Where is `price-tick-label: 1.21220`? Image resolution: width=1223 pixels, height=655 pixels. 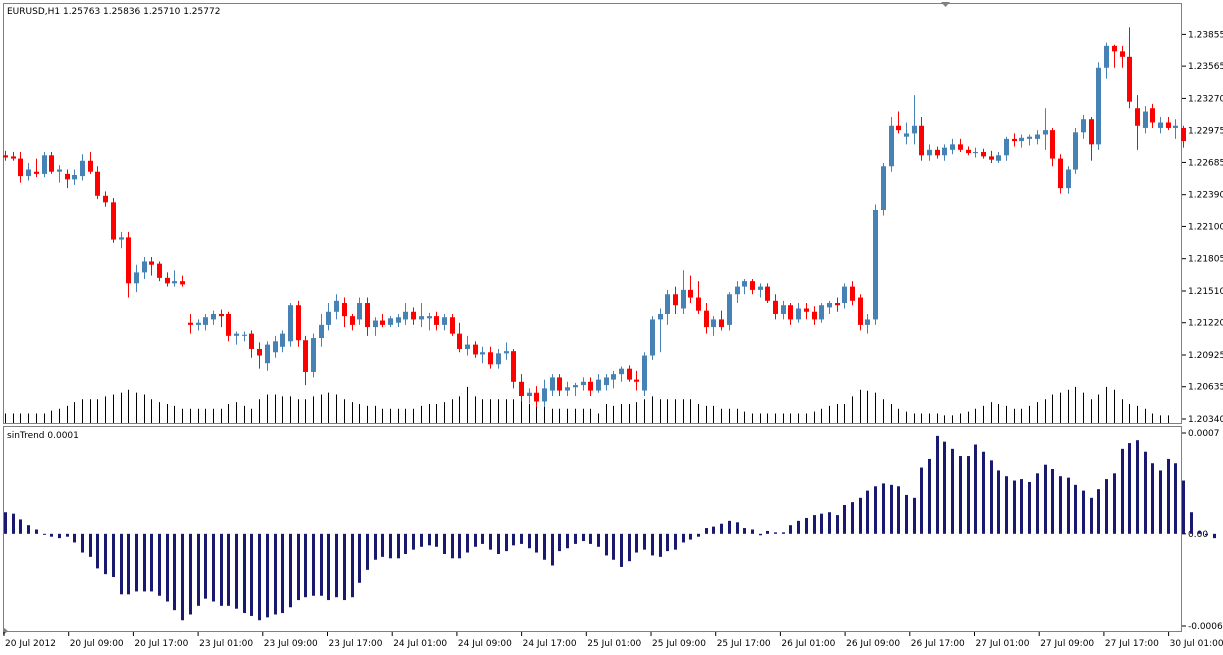
price-tick-label: 1.21220 is located at coordinates (1205, 324).